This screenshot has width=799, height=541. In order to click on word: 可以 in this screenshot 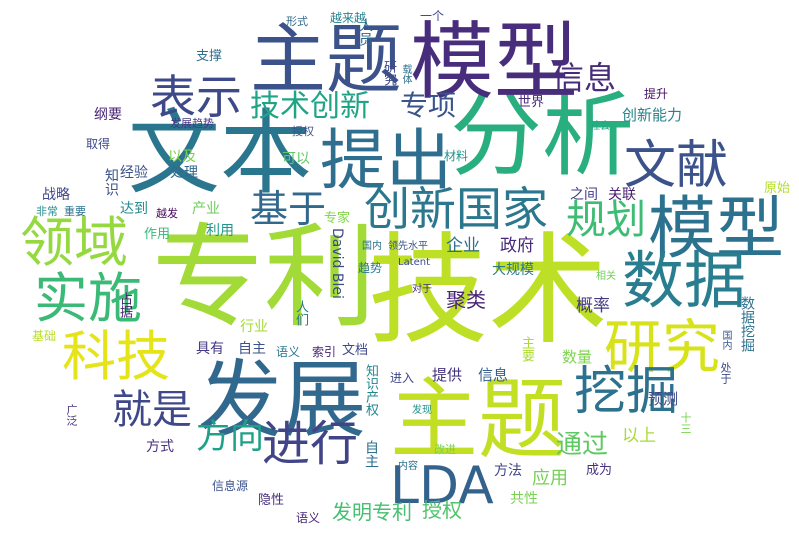, I will do `click(296, 159)`.